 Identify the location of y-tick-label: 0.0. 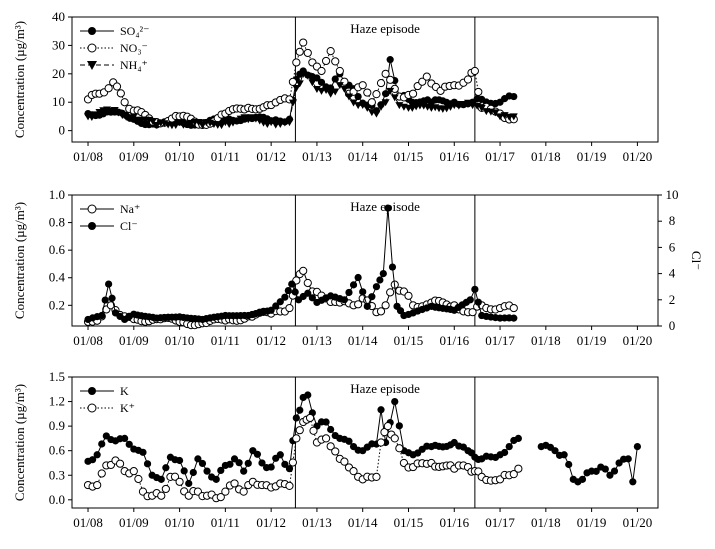
(57, 499).